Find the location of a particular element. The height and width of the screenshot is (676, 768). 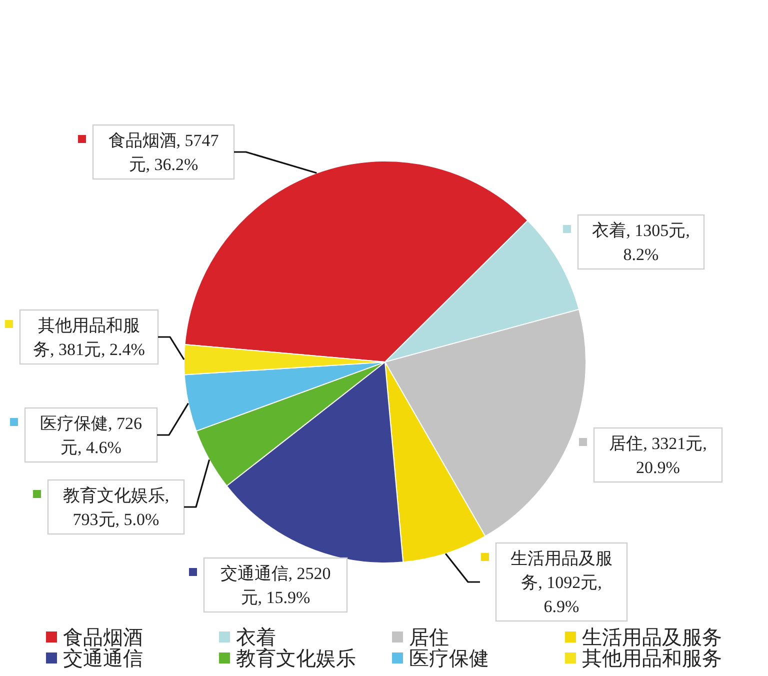

legend-label: 医疗保健 is located at coordinates (449, 659).